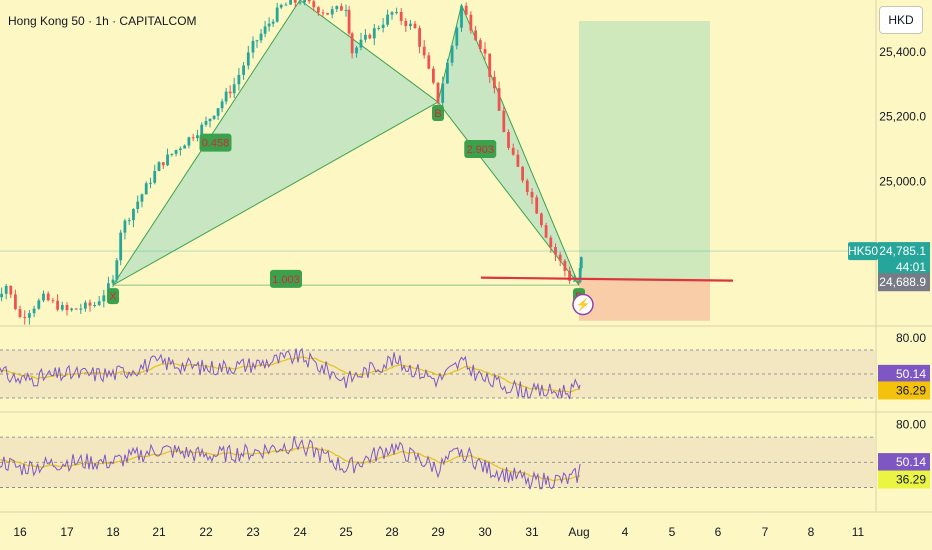  I want to click on x-tick-label: 17, so click(67, 532).